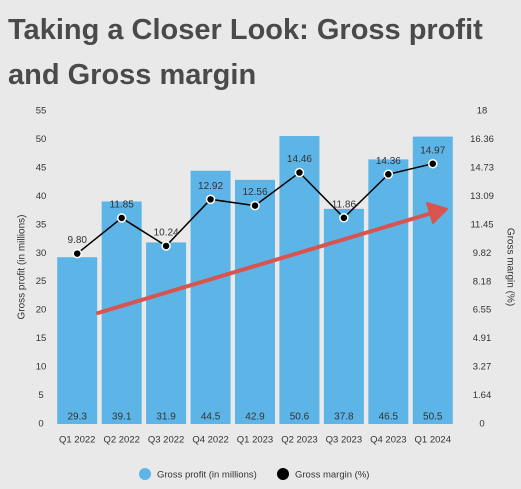  Describe the element at coordinates (482, 139) in the screenshot. I see `y2-tick-label: 16.36` at that location.